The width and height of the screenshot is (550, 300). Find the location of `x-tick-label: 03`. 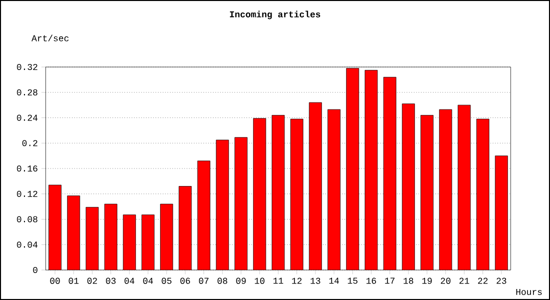

x-tick-label: 03 is located at coordinates (111, 281).